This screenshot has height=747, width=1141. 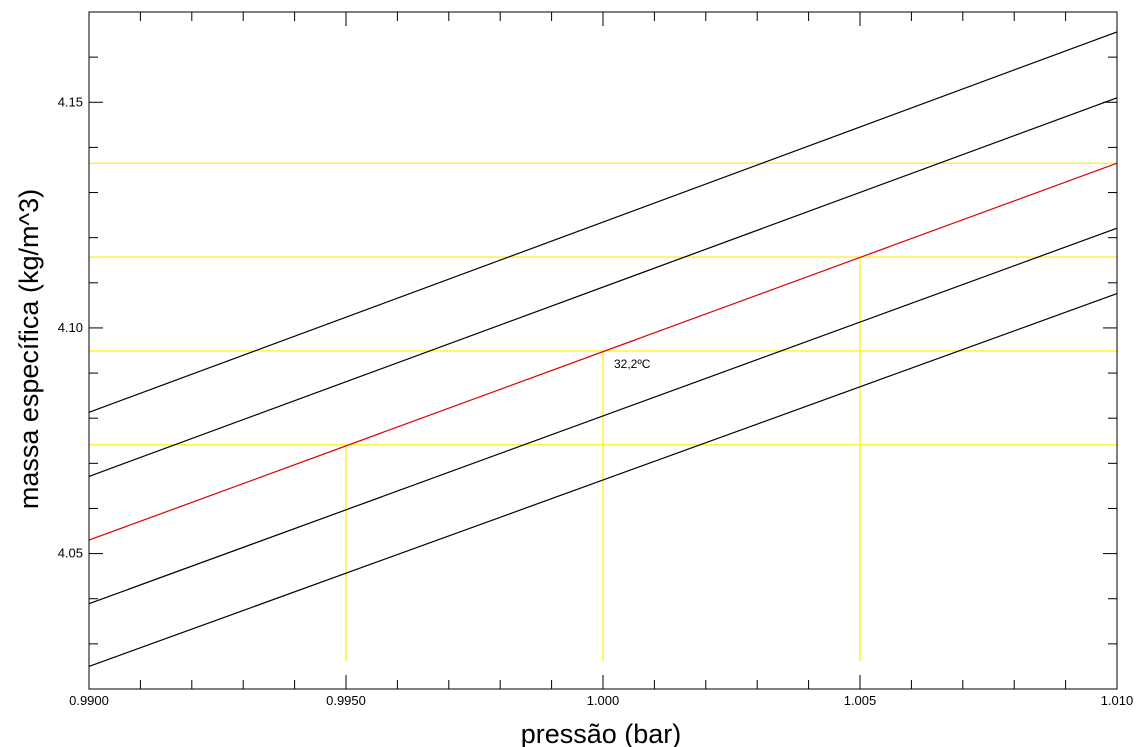 I want to click on x-axis-title: pressão (bar), so click(x=601, y=733).